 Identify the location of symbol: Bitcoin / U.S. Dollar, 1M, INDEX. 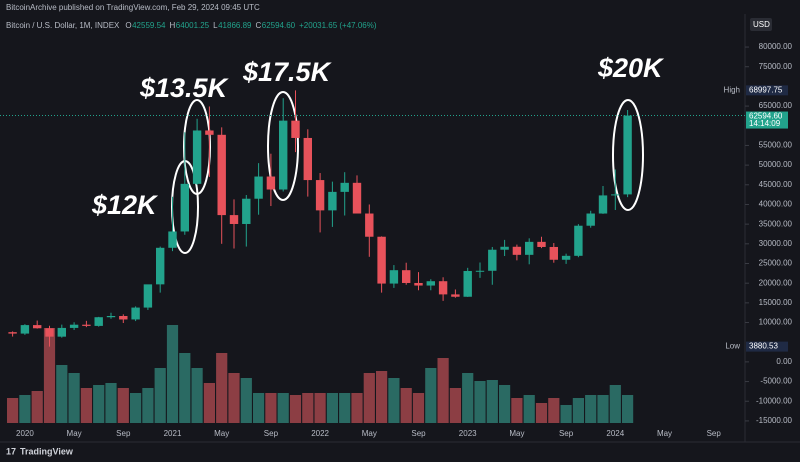
(63, 25).